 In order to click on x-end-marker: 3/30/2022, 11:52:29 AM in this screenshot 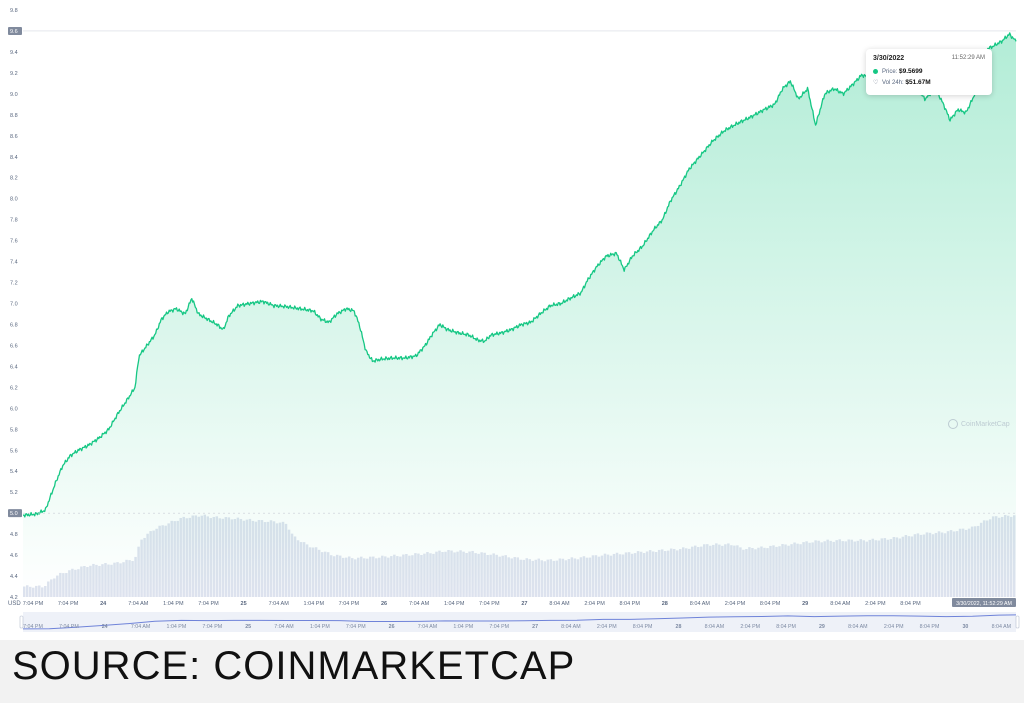, I will do `click(984, 604)`.